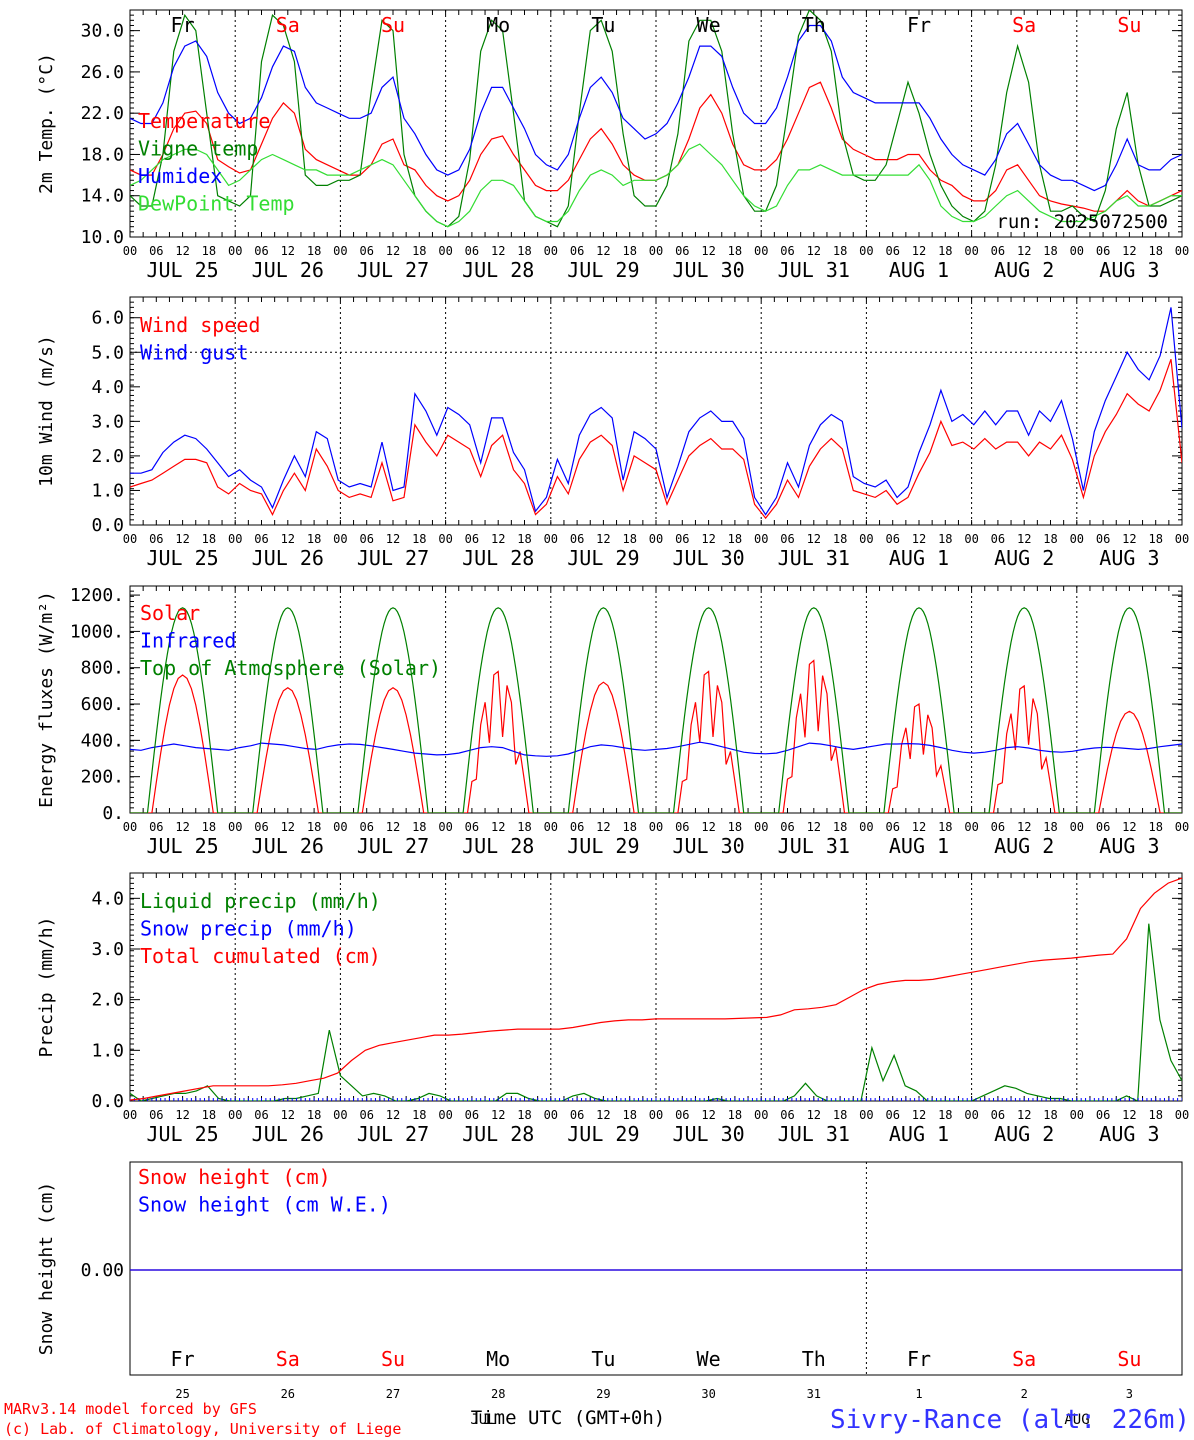  Describe the element at coordinates (102, 740) in the screenshot. I see `y-tick-label: 400.` at that location.